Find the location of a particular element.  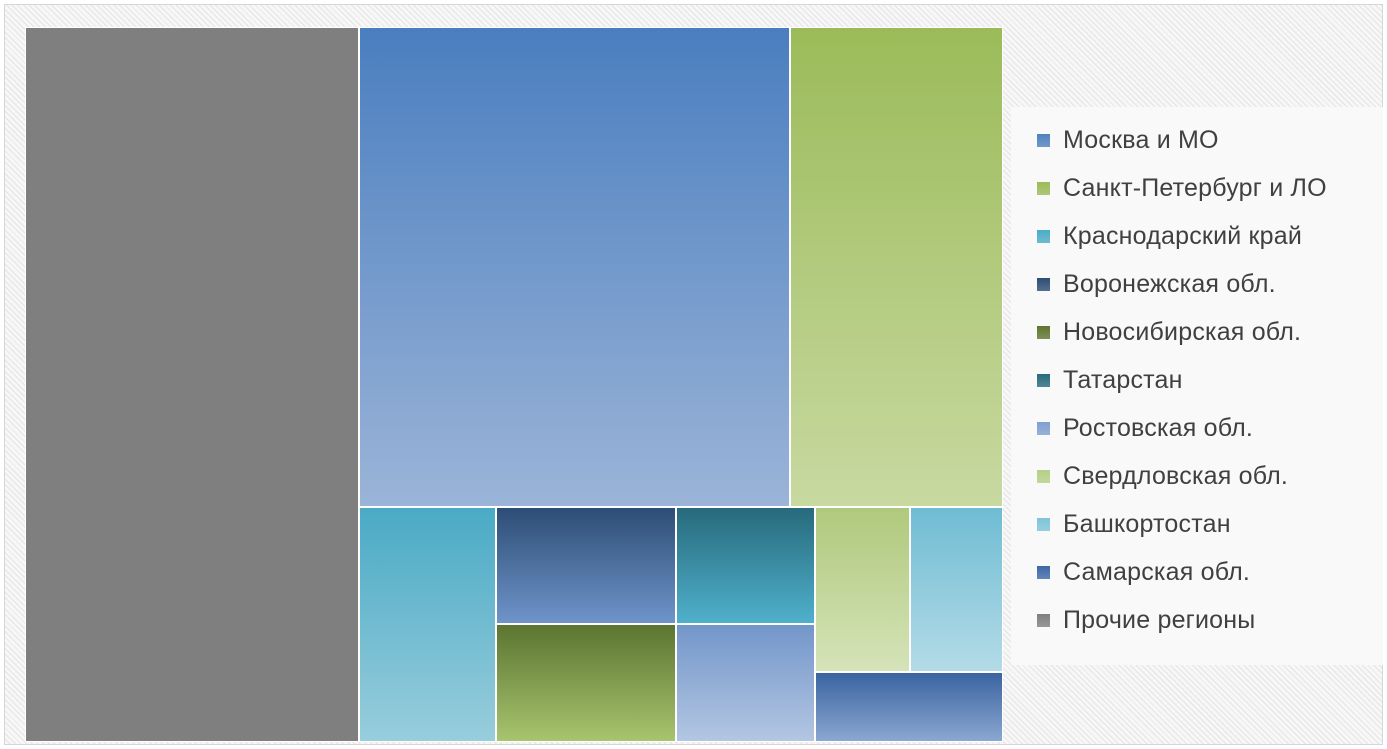

legend-item: Прочие регионы is located at coordinates (1146, 620).